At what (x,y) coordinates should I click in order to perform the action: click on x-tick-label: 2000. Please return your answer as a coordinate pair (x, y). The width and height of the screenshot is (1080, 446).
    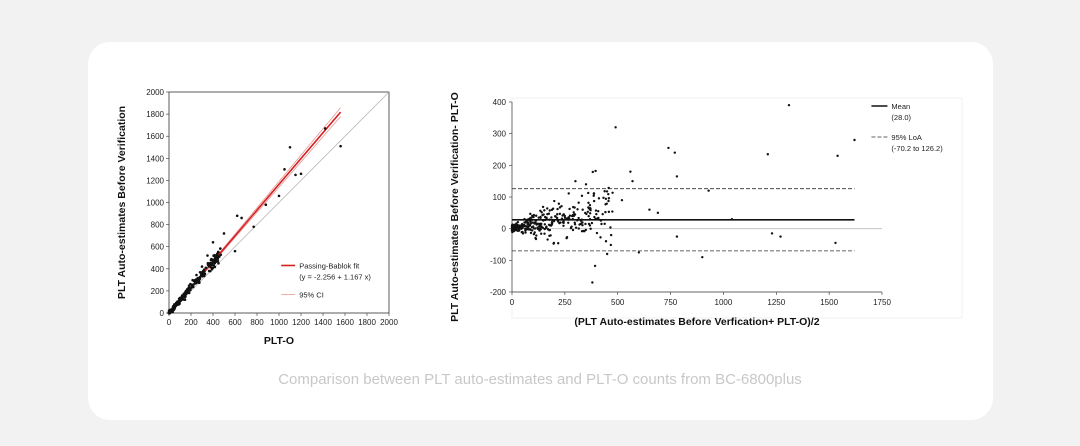
    Looking at the image, I should click on (389, 322).